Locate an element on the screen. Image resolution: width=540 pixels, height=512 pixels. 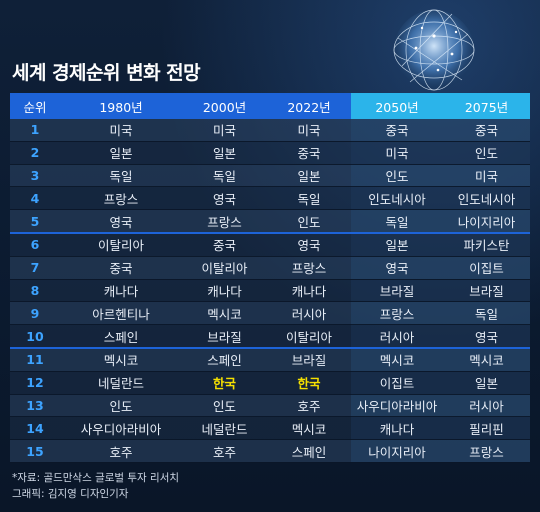
country-label: 이집트 is located at coordinates (486, 269).